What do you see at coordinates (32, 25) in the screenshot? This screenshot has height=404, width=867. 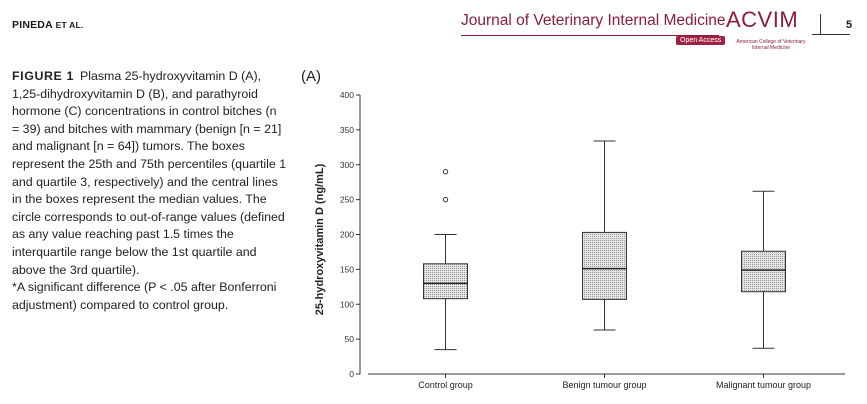 I see `author-name: PINEDA` at bounding box center [32, 25].